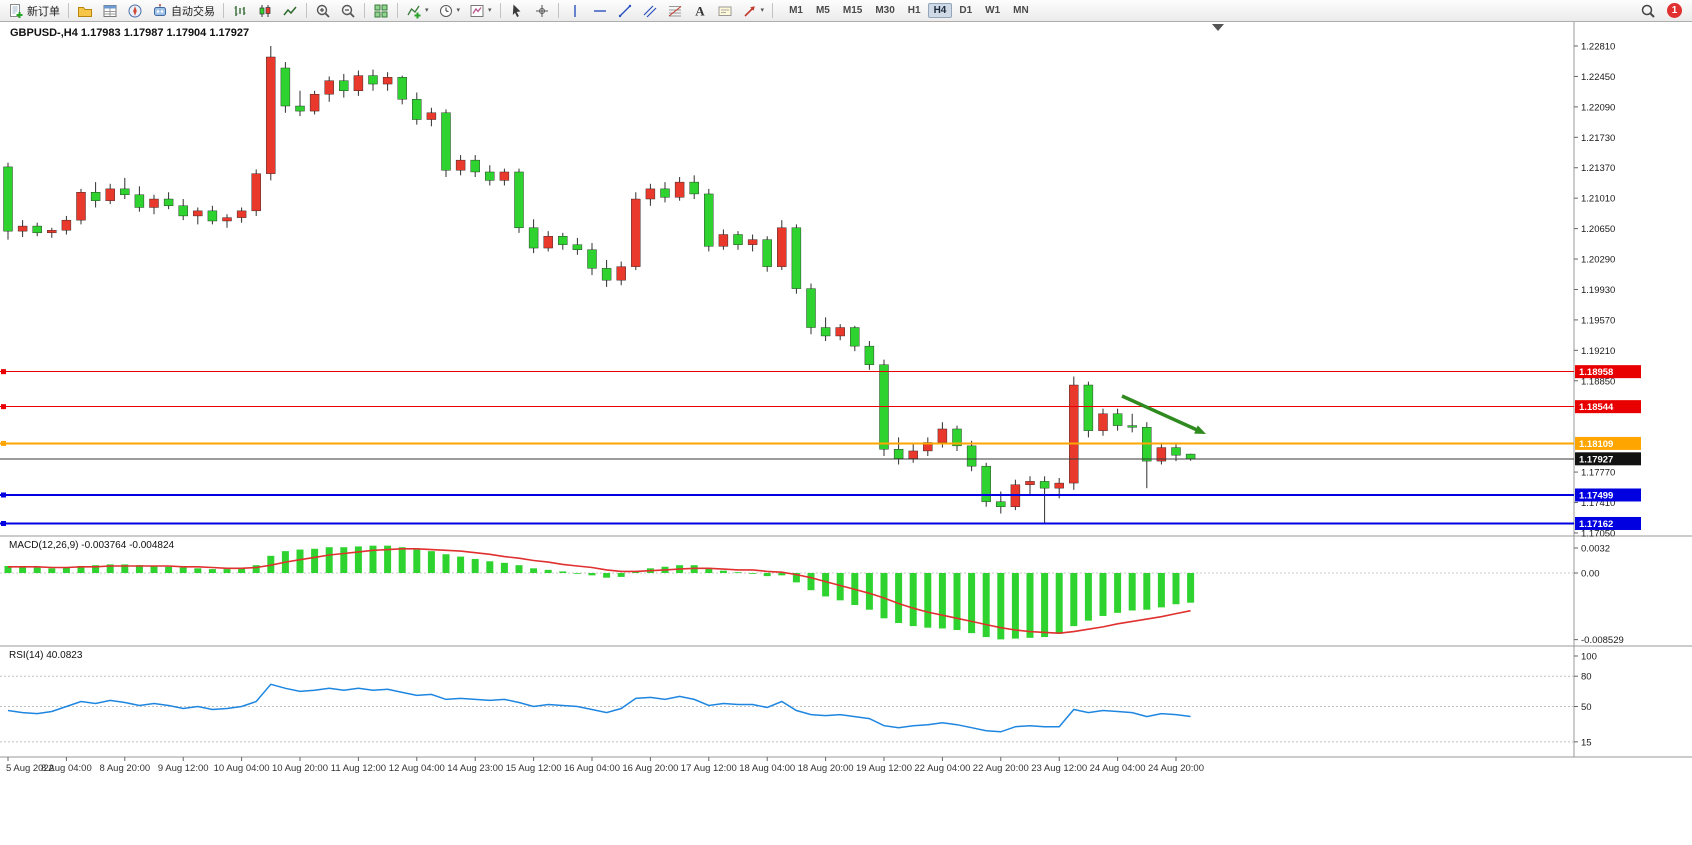 The image size is (1692, 845). Describe the element at coordinates (1598, 47) in the screenshot. I see `axis-label: 1.22810` at that location.